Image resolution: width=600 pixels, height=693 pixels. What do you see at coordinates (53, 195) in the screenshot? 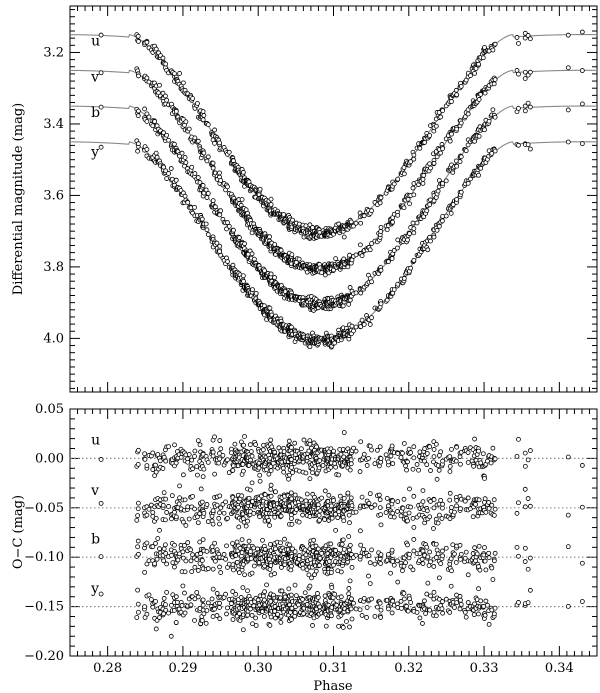
I see `top-y-tick-label: 3.6` at bounding box center [53, 195].